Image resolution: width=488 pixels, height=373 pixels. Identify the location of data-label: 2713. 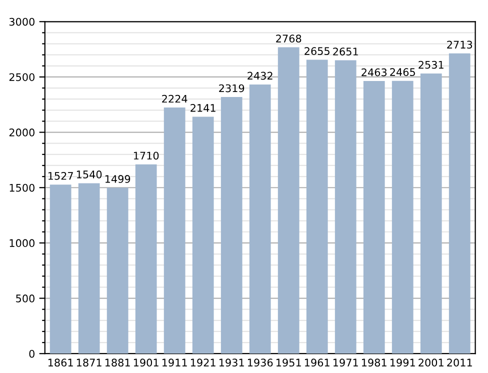
(459, 44).